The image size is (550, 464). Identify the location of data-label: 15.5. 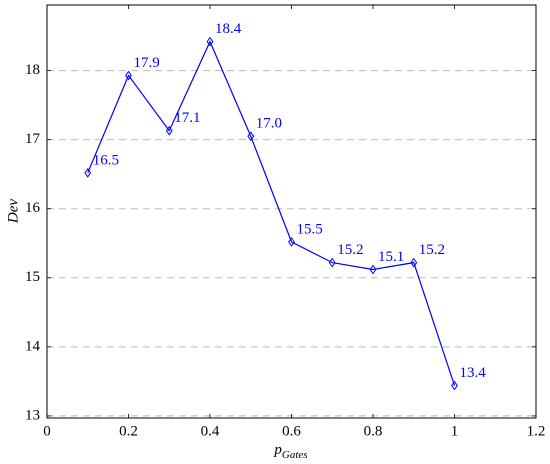
(310, 229).